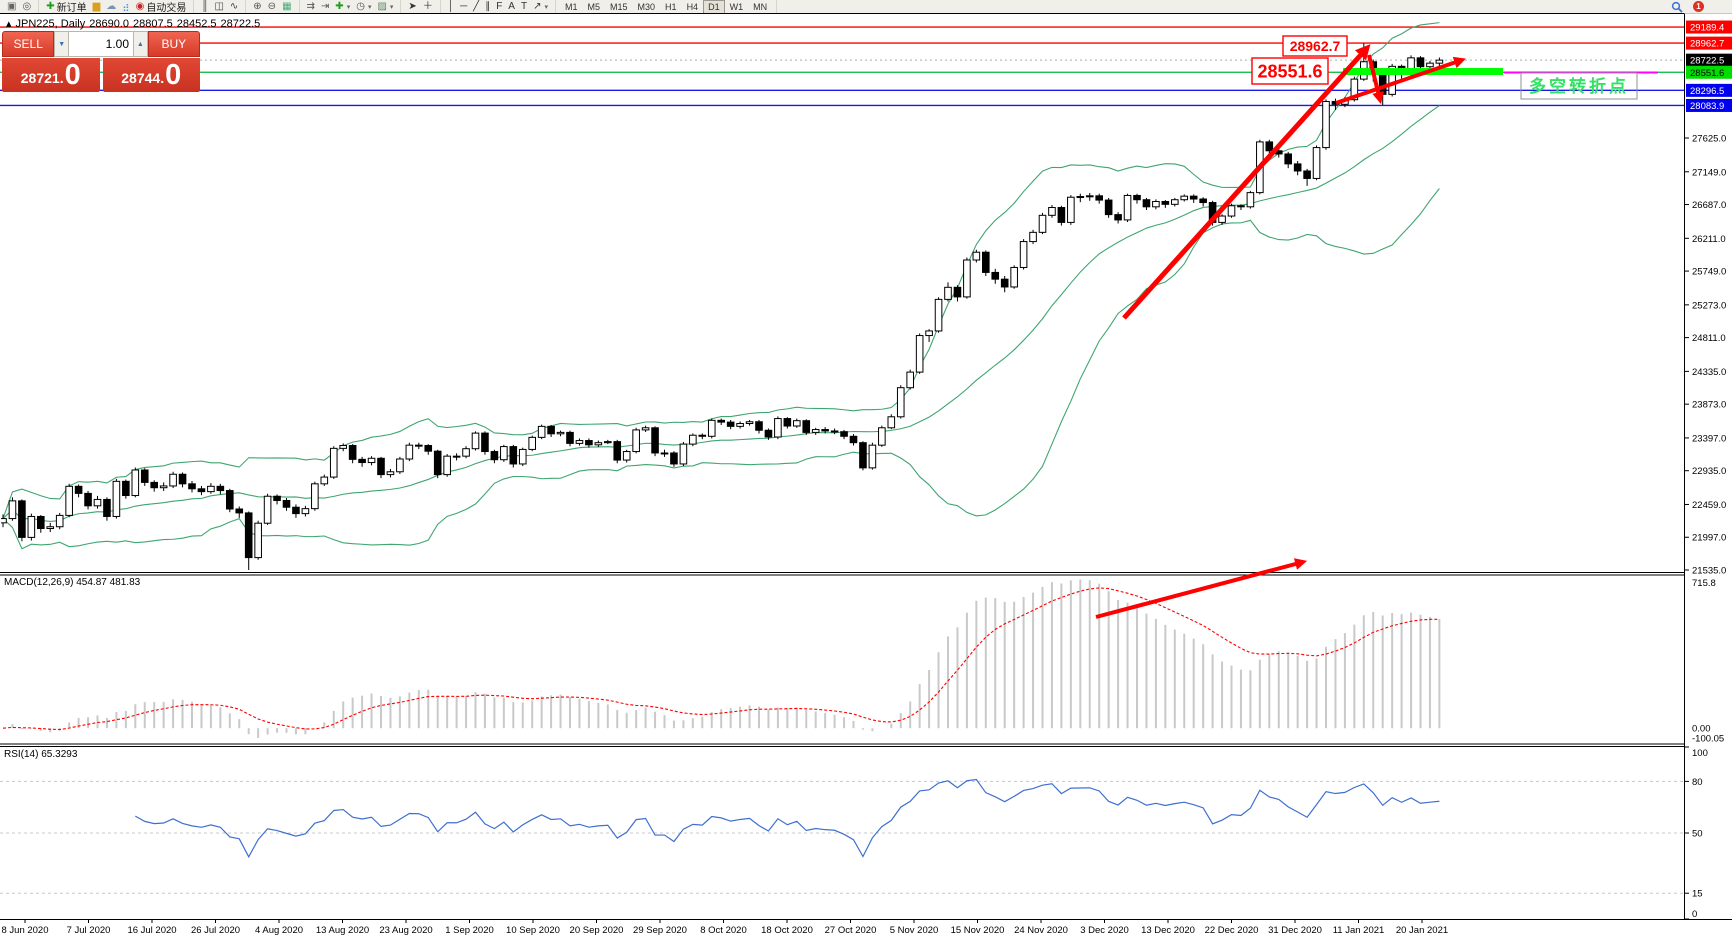 This screenshot has height=940, width=1732. What do you see at coordinates (428, 7) in the screenshot?
I see `crosshair-icon: ＋` at bounding box center [428, 7].